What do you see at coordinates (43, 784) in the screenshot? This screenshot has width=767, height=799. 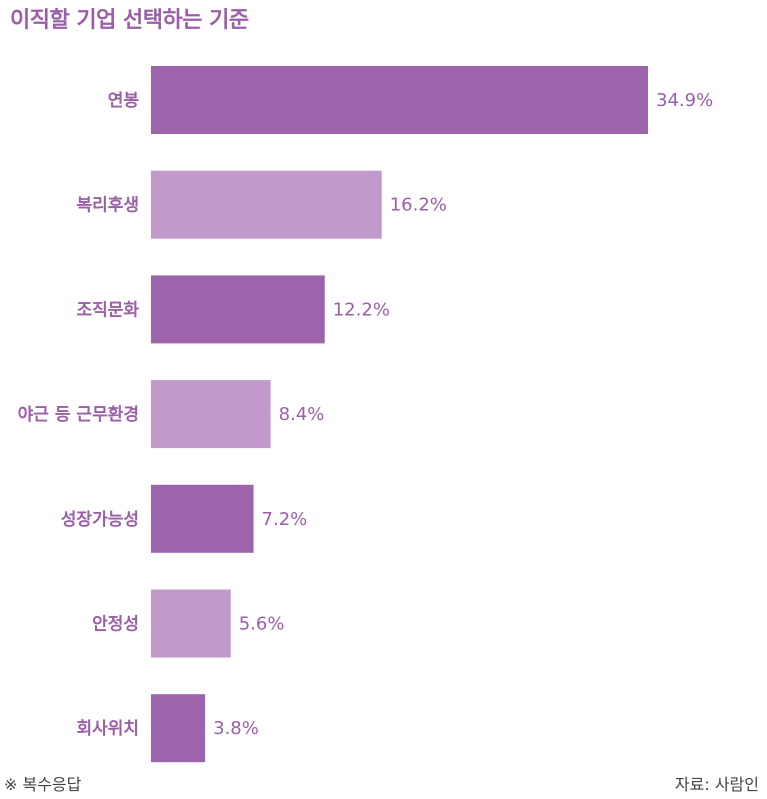 I see `footnote: ※ 복수응답` at bounding box center [43, 784].